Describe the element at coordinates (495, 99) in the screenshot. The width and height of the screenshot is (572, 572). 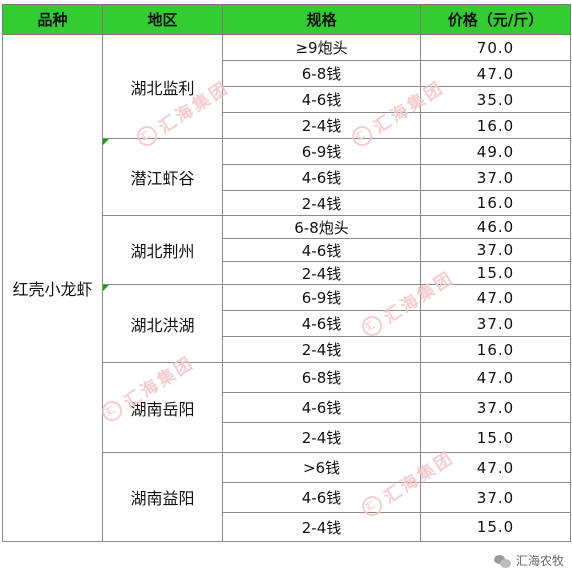
I see `price-cell: 35.0` at that location.